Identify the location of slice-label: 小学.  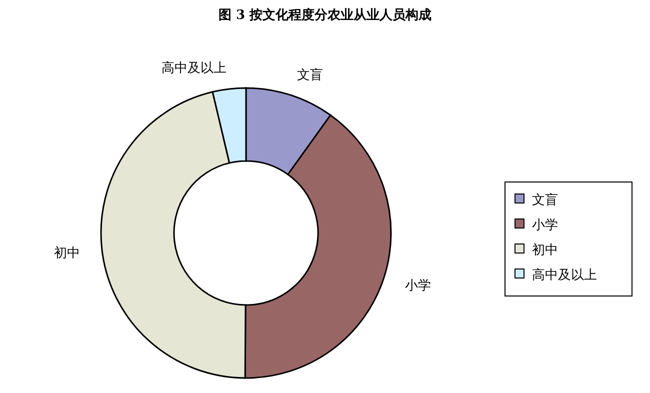
(417, 286).